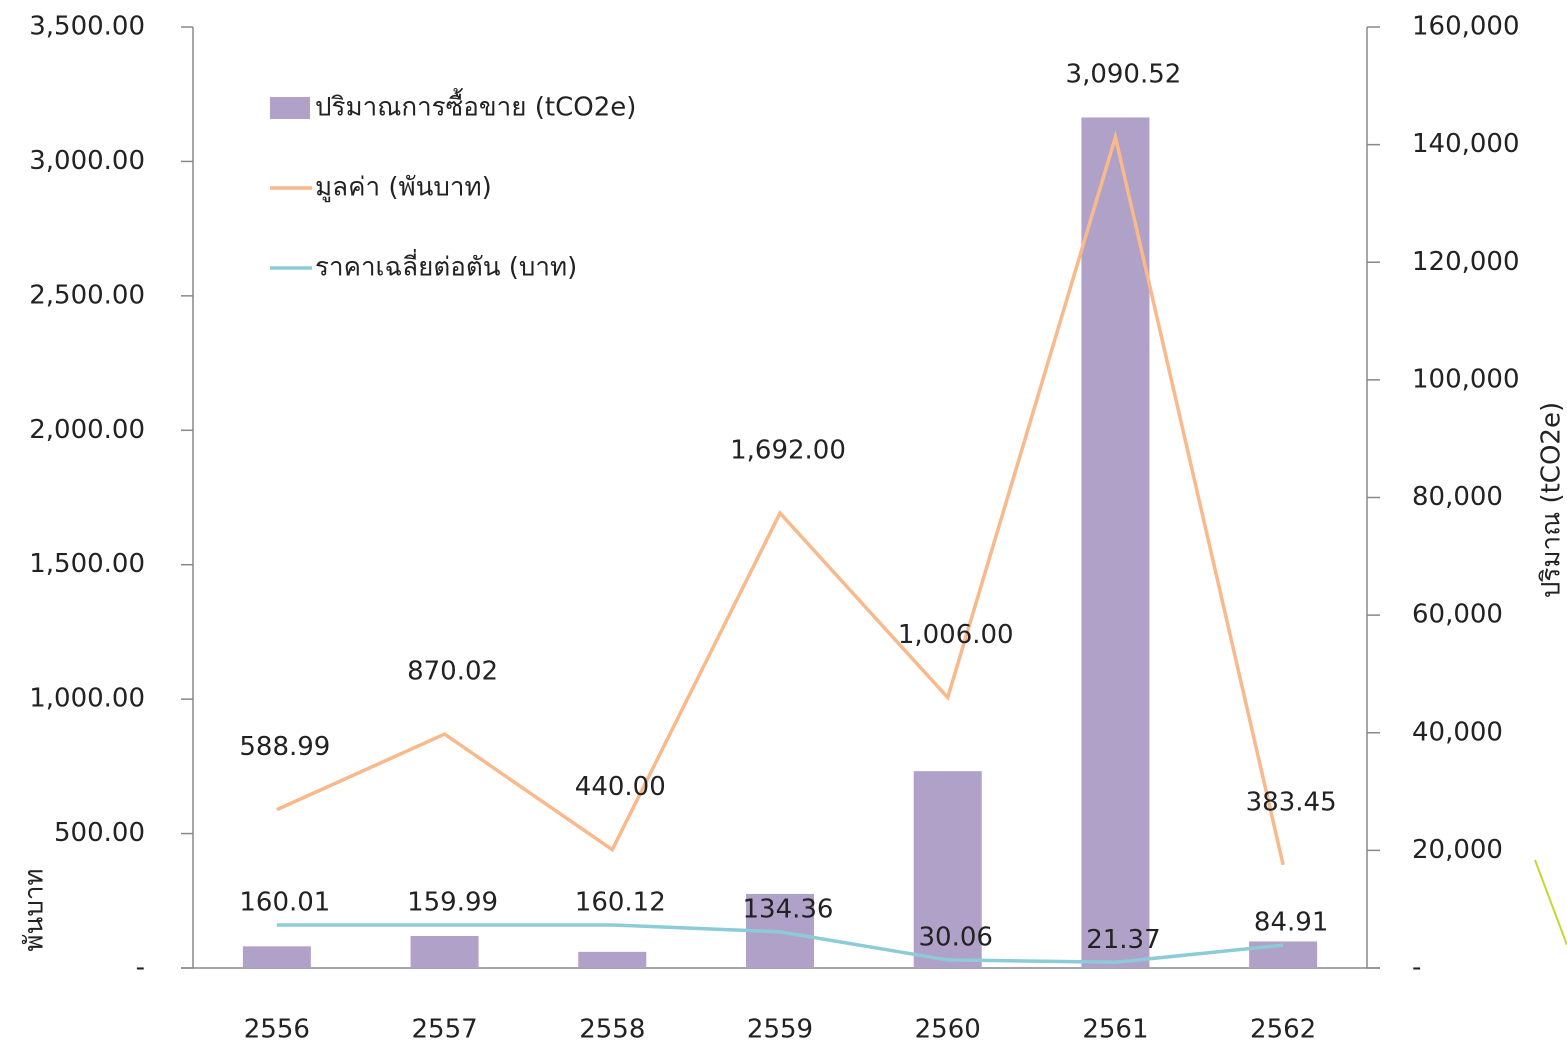  What do you see at coordinates (948, 1029) in the screenshot?
I see `x-tick-label: 2560` at bounding box center [948, 1029].